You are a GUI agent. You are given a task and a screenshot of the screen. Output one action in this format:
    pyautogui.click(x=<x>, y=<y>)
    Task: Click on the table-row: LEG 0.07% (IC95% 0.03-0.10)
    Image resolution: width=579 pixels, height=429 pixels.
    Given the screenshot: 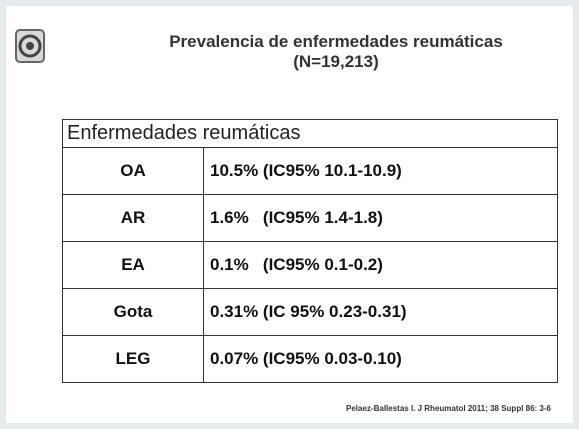 What is the action you would take?
    pyautogui.click(x=310, y=359)
    